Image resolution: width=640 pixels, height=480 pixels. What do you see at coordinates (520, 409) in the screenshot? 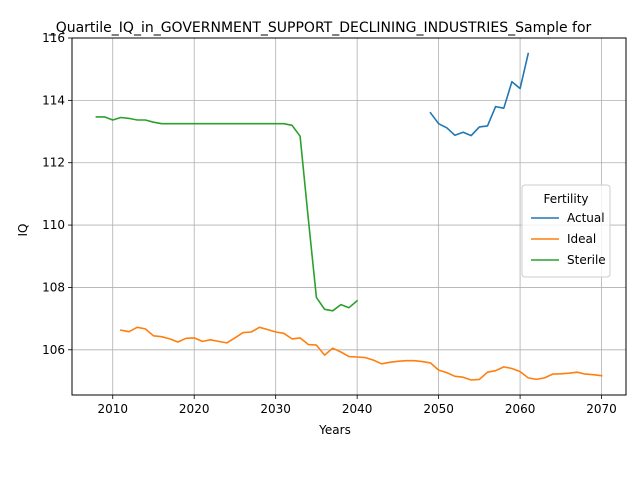
I see `x-tick-label: 2060` at bounding box center [520, 409].